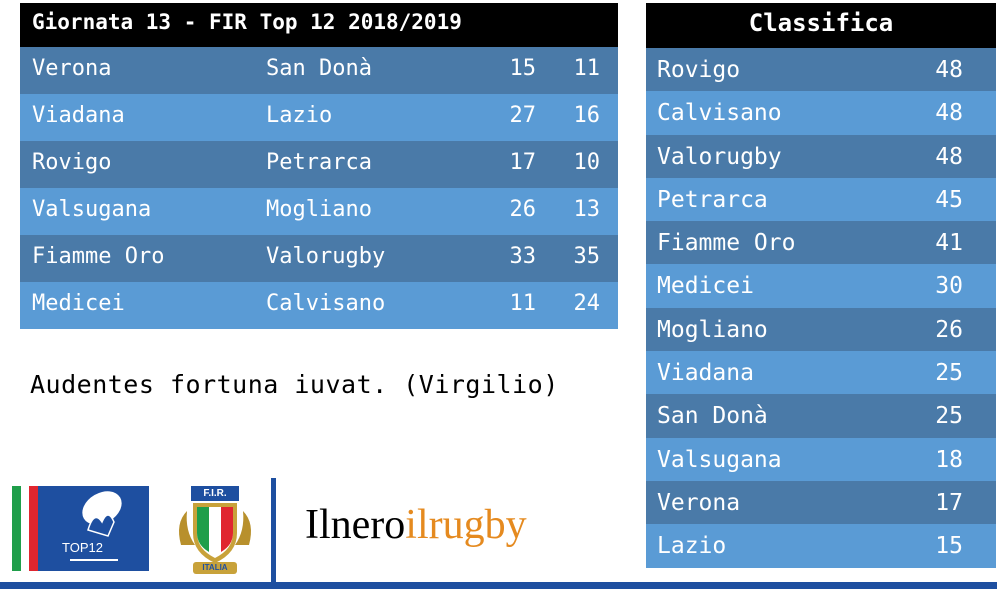 The image size is (997, 589). What do you see at coordinates (821, 329) in the screenshot?
I see `standings-row: Mogliano 26` at bounding box center [821, 329].